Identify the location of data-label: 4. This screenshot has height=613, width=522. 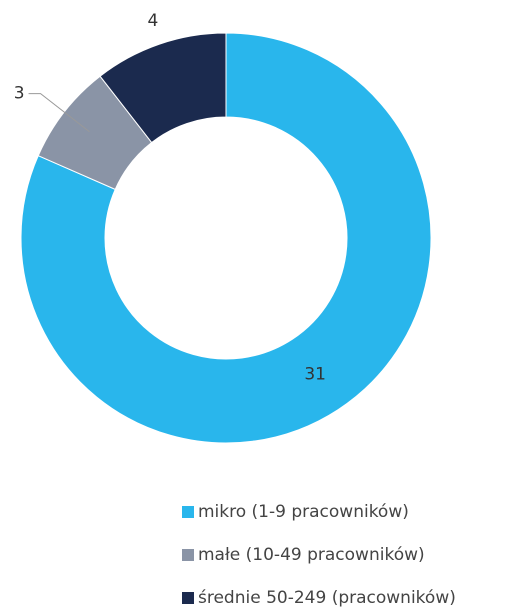
(153, 21).